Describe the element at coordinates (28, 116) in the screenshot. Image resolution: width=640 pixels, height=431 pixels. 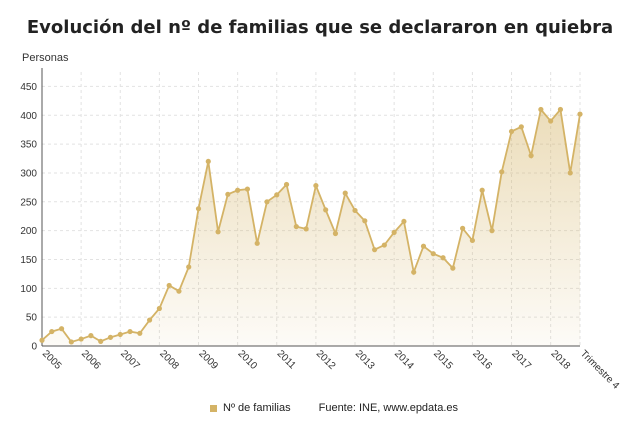
I see `y-tick-label: 400` at that location.